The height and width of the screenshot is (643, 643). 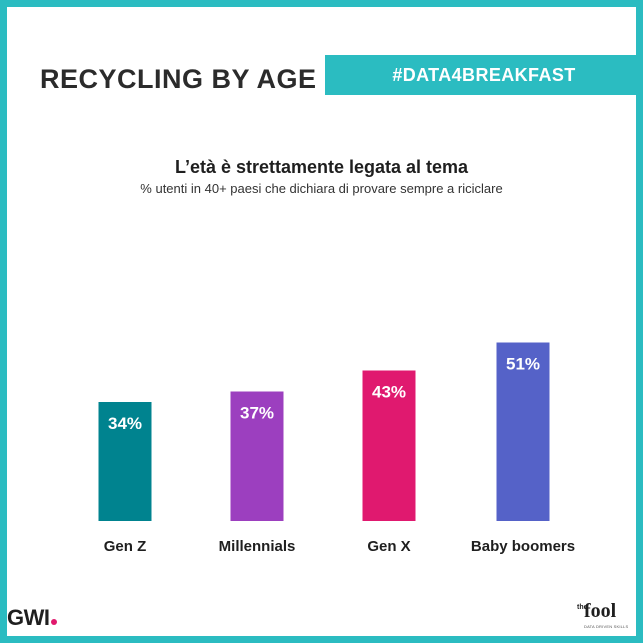 What do you see at coordinates (321, 167) in the screenshot?
I see `chart-title: L’età è strettamente legata al tema` at bounding box center [321, 167].